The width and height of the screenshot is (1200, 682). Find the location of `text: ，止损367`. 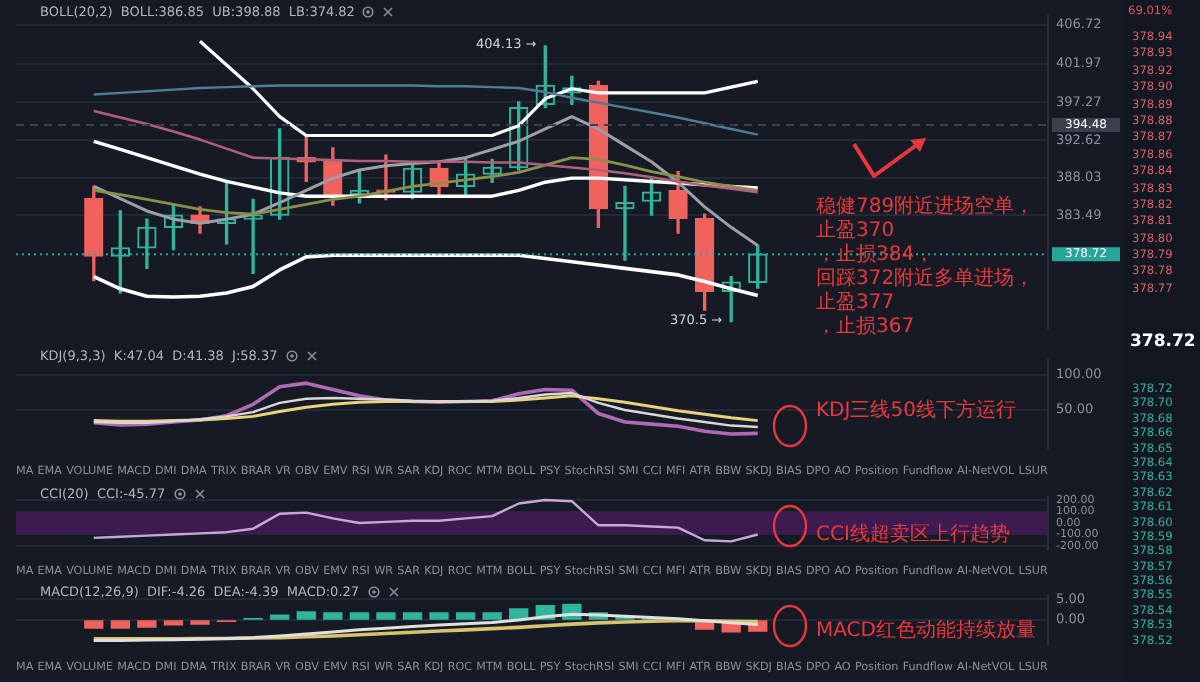

text: ，止损367 is located at coordinates (866, 328).